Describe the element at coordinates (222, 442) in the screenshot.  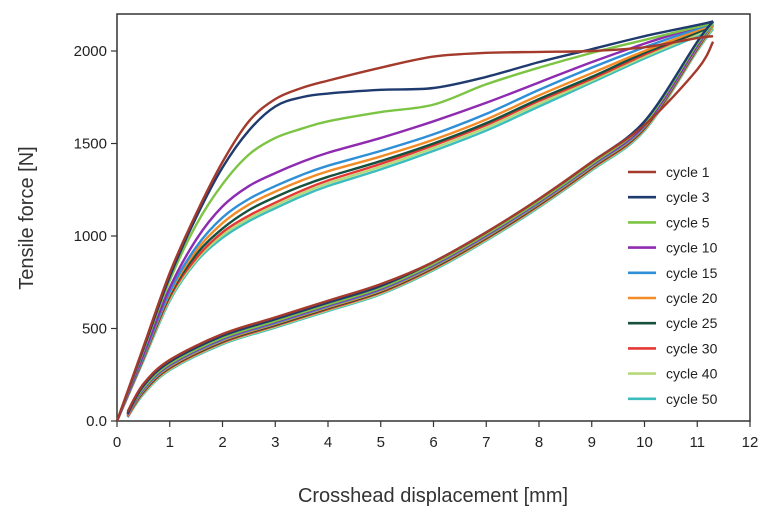
I see `x-tick-label: 2` at that location.